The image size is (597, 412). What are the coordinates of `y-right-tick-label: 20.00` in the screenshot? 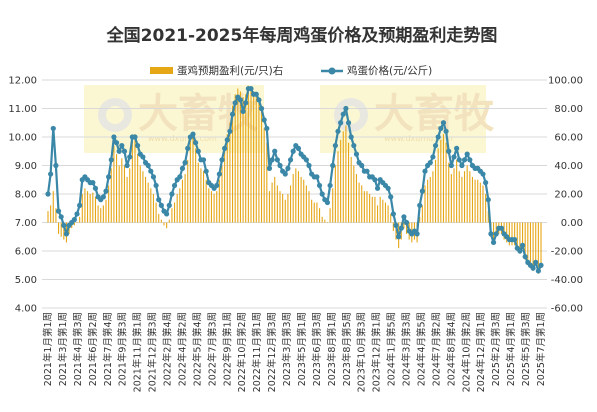 It's located at (568, 195).